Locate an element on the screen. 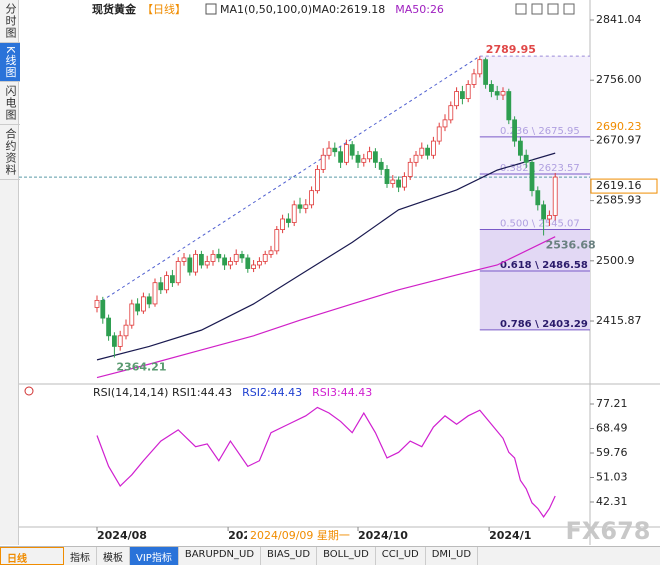  fib-label: 0.618 \ 2486.58 is located at coordinates (544, 265).